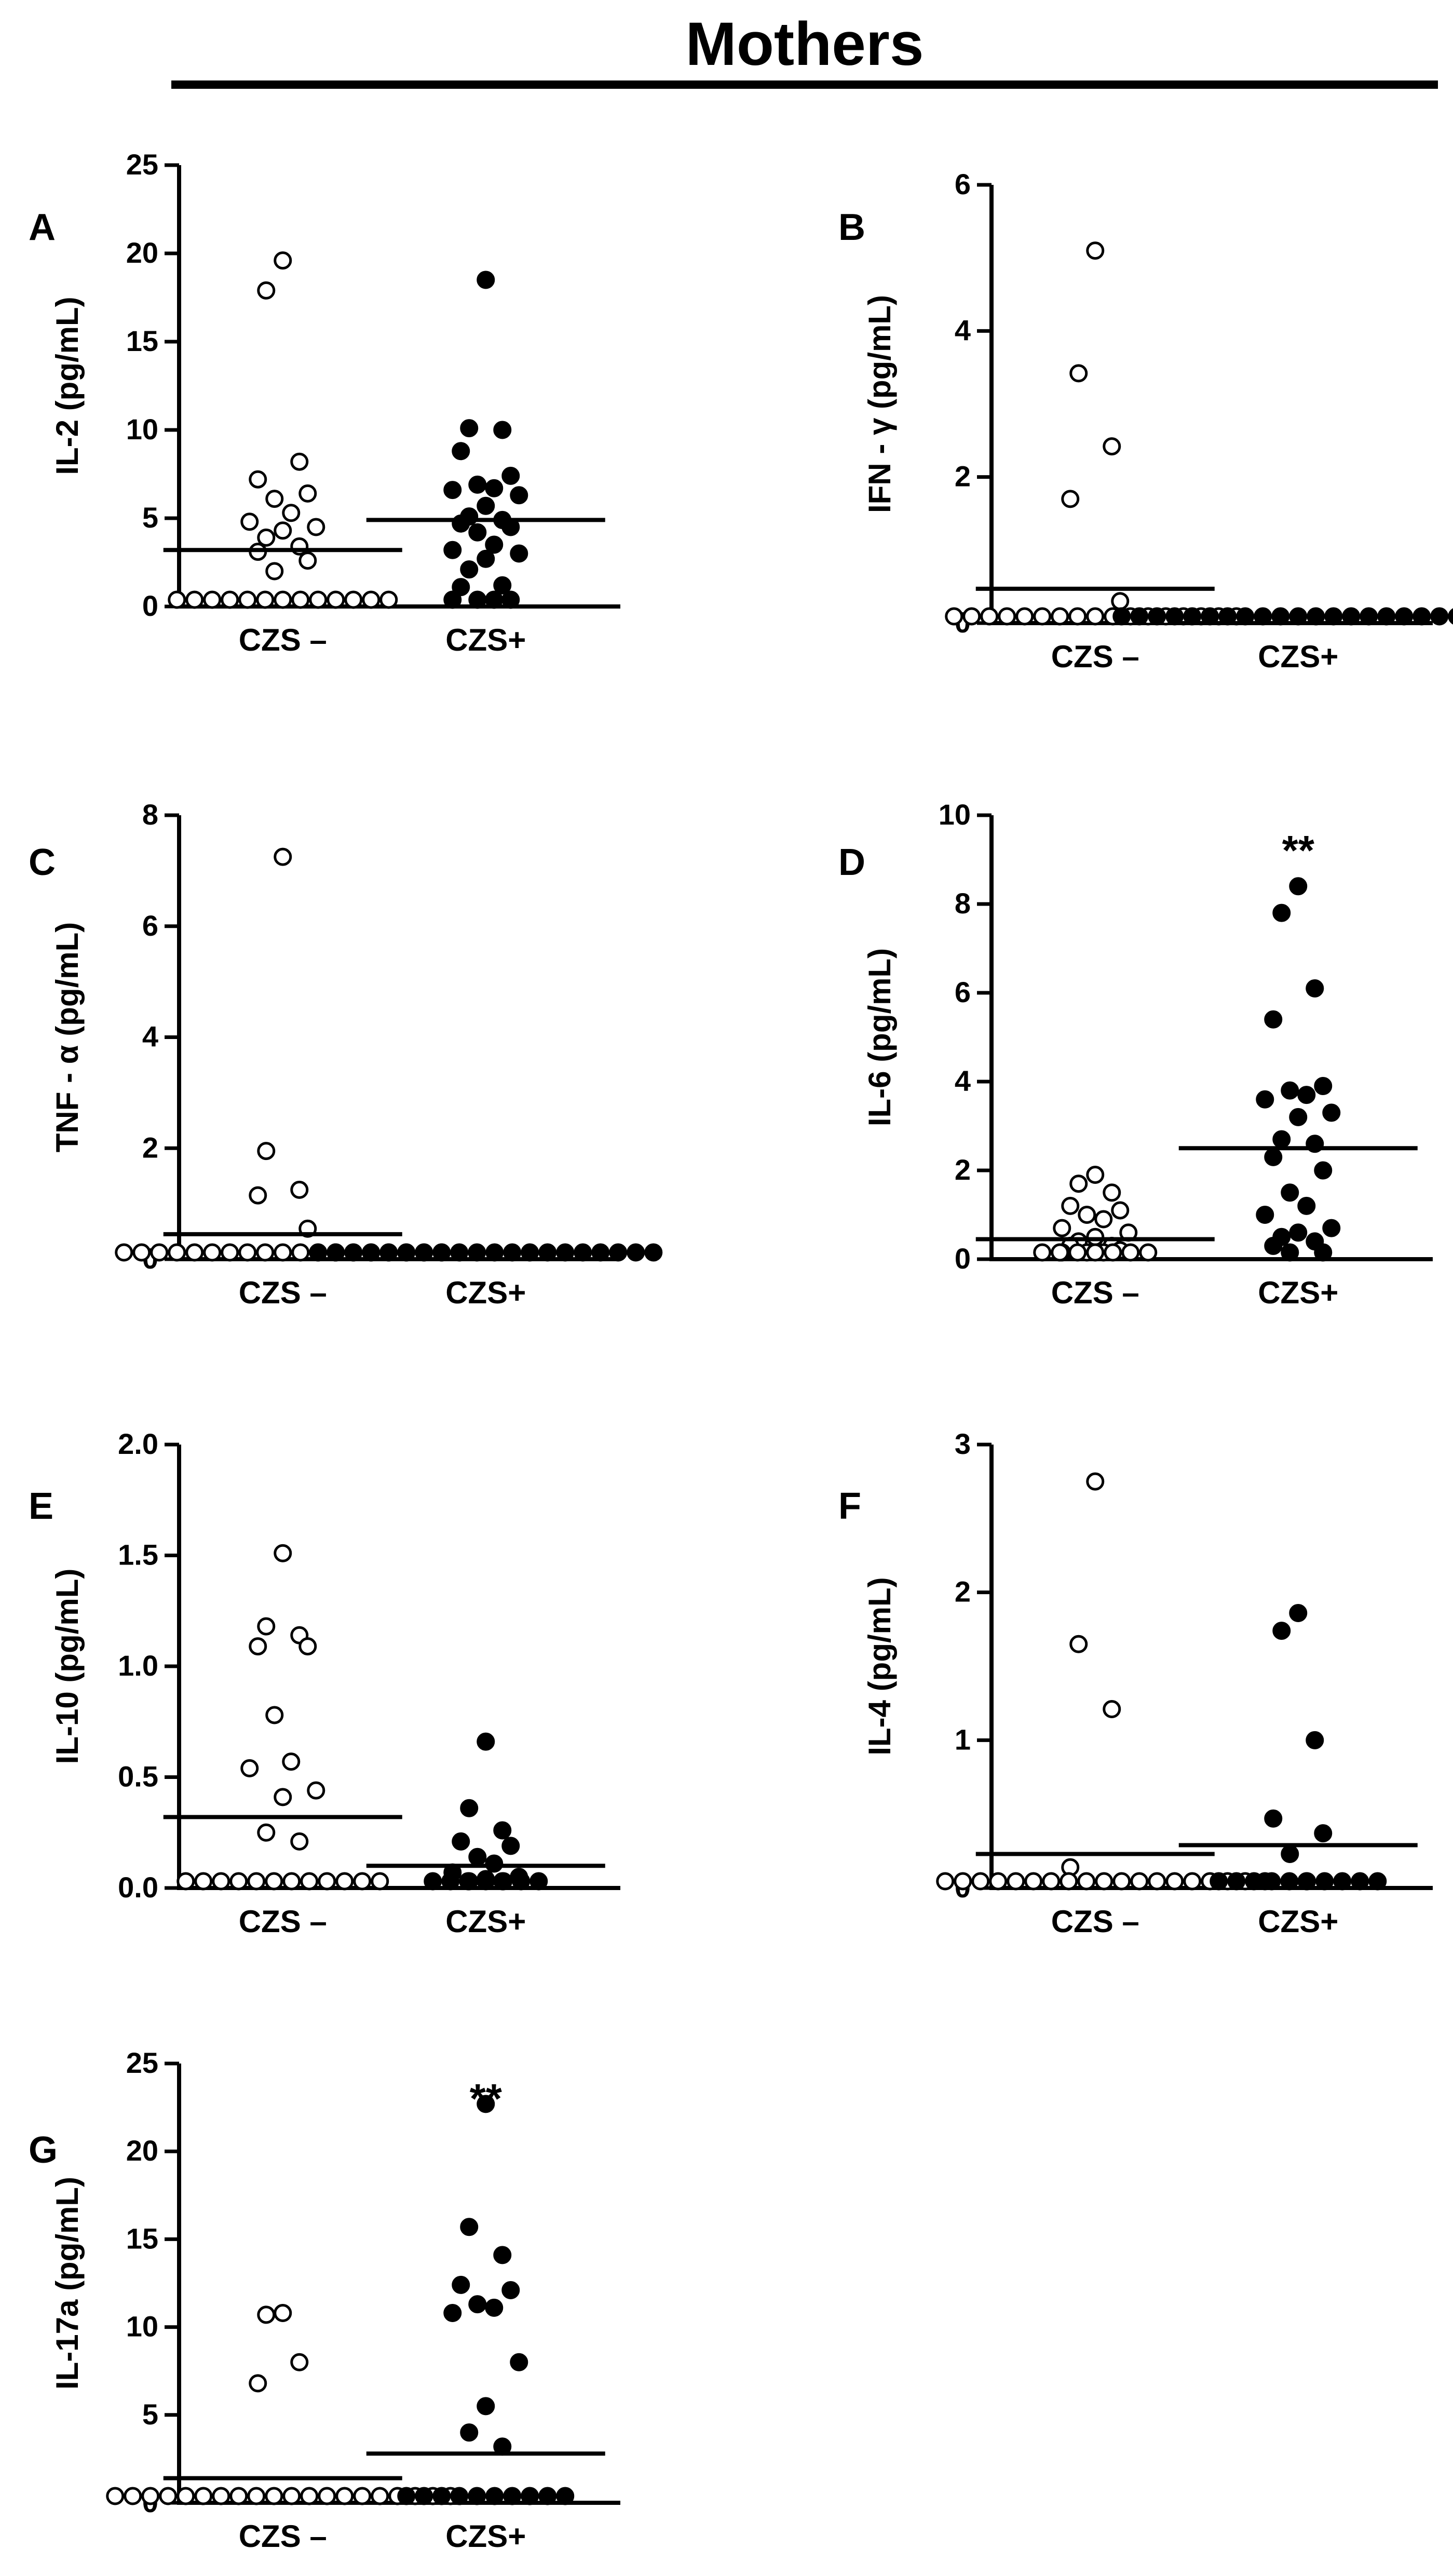 The height and width of the screenshot is (2576, 1453). Describe the element at coordinates (67, 1666) in the screenshot. I see `y-axis-title: IL-10 (pg/mL)` at that location.